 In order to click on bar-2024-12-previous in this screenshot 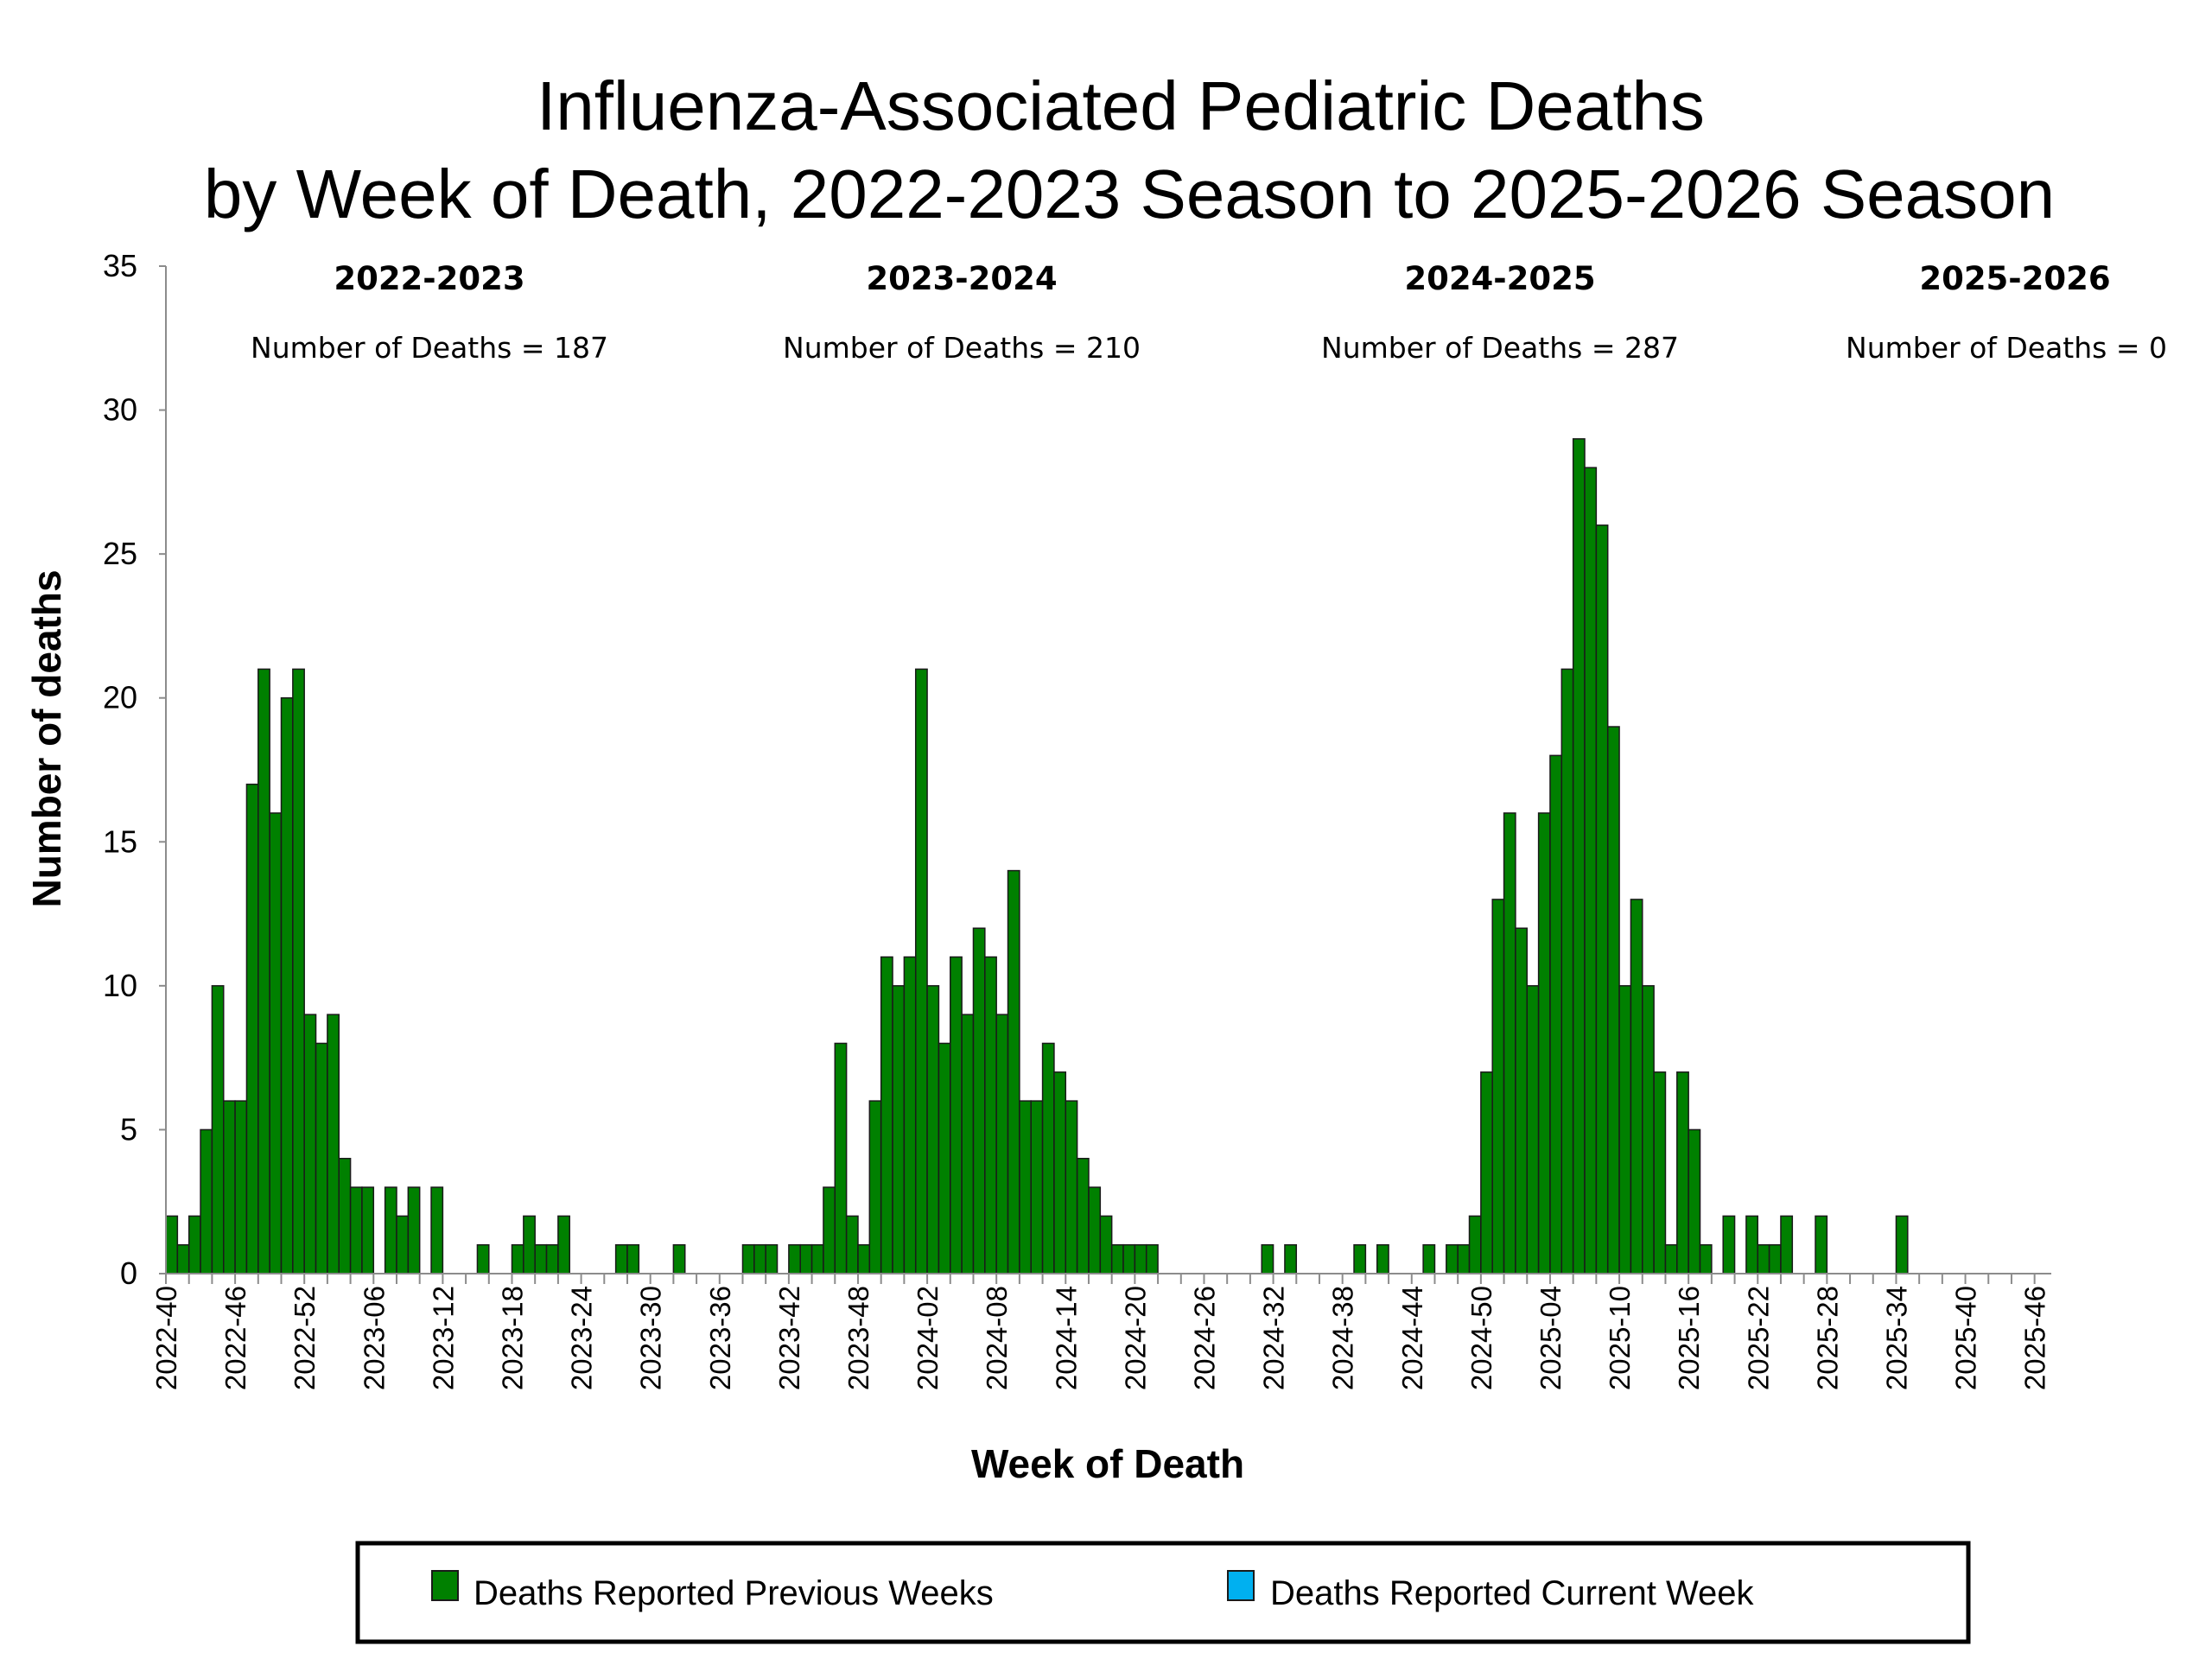, I will do `click(1048, 1158)`.